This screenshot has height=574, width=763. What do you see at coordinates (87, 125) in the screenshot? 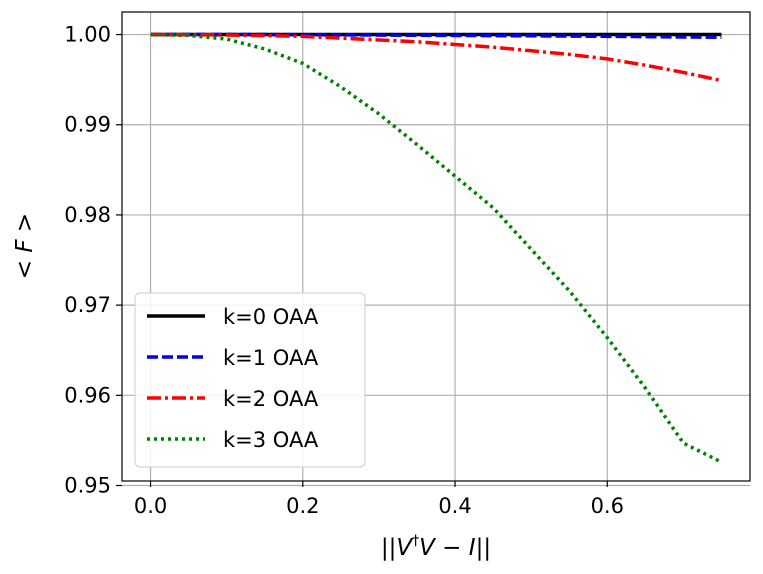
I see `y-tick-label: 0.99` at bounding box center [87, 125].